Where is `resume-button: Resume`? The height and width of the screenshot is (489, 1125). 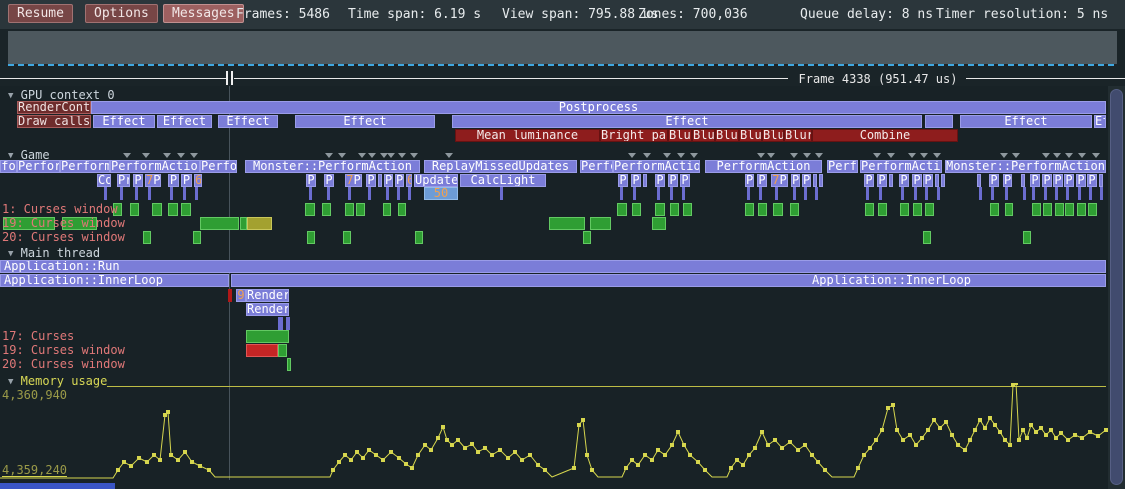
resume-button: Resume is located at coordinates (40, 13).